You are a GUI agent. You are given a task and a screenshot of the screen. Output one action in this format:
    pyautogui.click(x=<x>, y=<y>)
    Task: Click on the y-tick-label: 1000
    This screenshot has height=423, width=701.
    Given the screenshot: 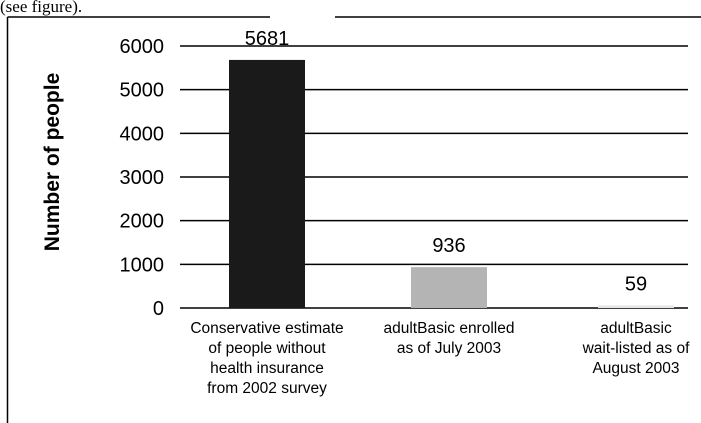 What is the action you would take?
    pyautogui.click(x=142, y=265)
    